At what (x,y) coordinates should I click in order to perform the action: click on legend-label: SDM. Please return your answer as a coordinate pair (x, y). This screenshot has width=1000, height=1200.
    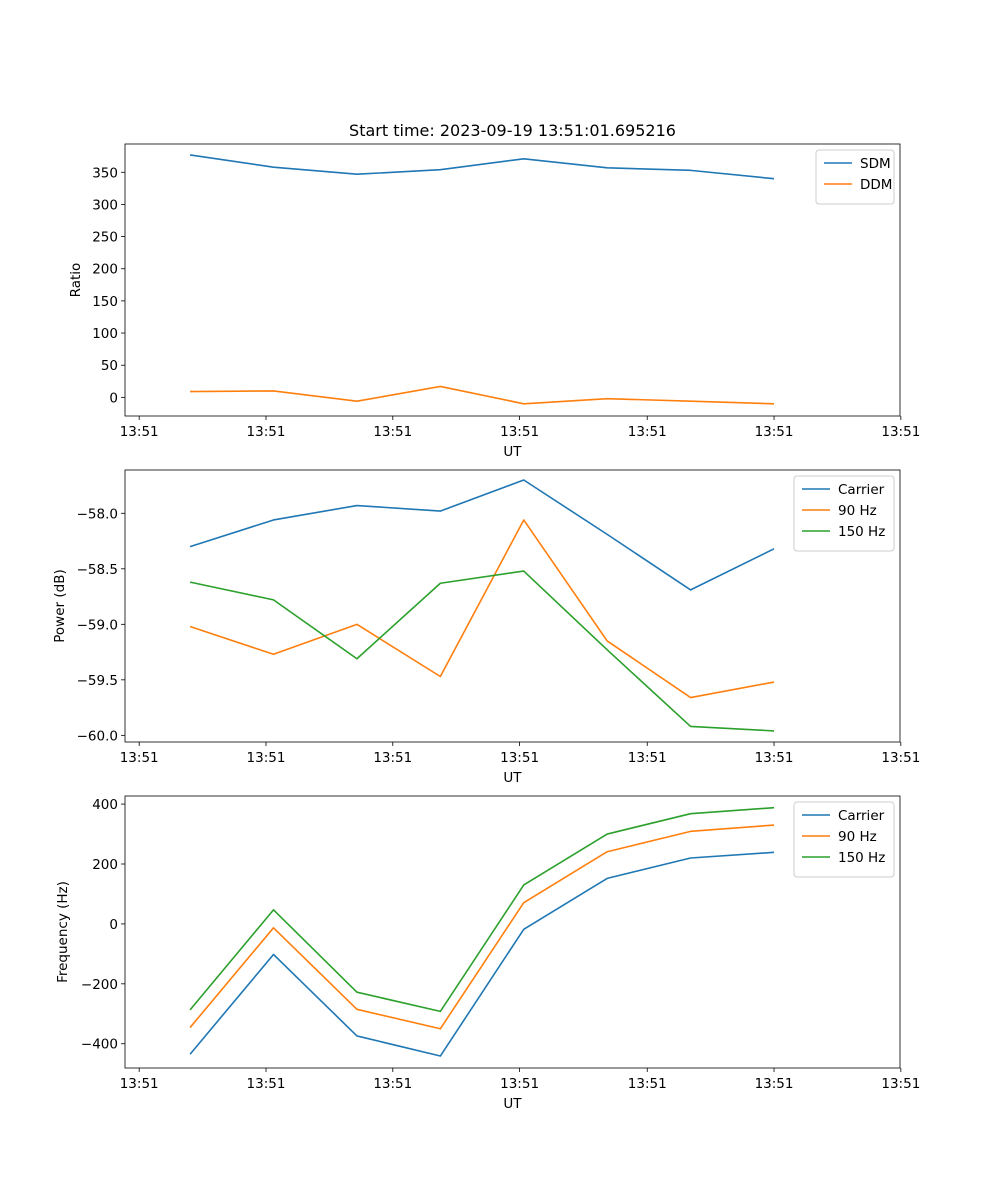
    Looking at the image, I should click on (875, 164).